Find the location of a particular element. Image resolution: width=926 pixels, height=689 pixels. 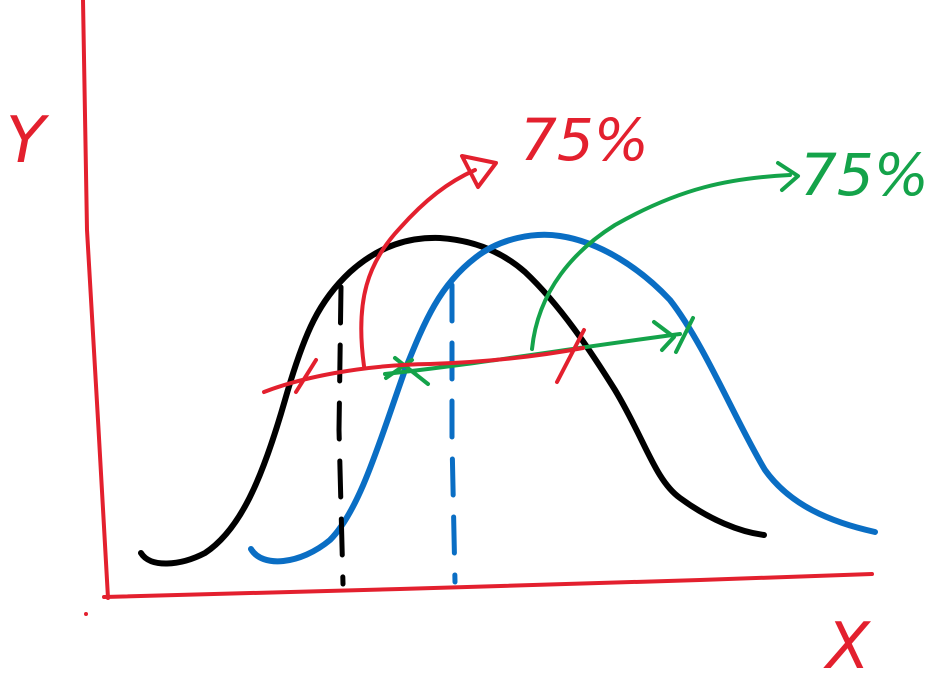

black-dashed-line is located at coordinates (341, 435).